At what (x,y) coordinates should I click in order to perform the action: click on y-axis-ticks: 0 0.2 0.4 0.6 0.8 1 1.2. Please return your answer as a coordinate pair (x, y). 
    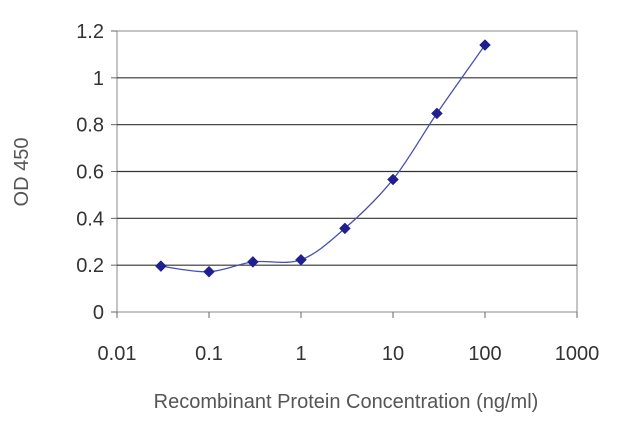
    Looking at the image, I should click on (96, 172).